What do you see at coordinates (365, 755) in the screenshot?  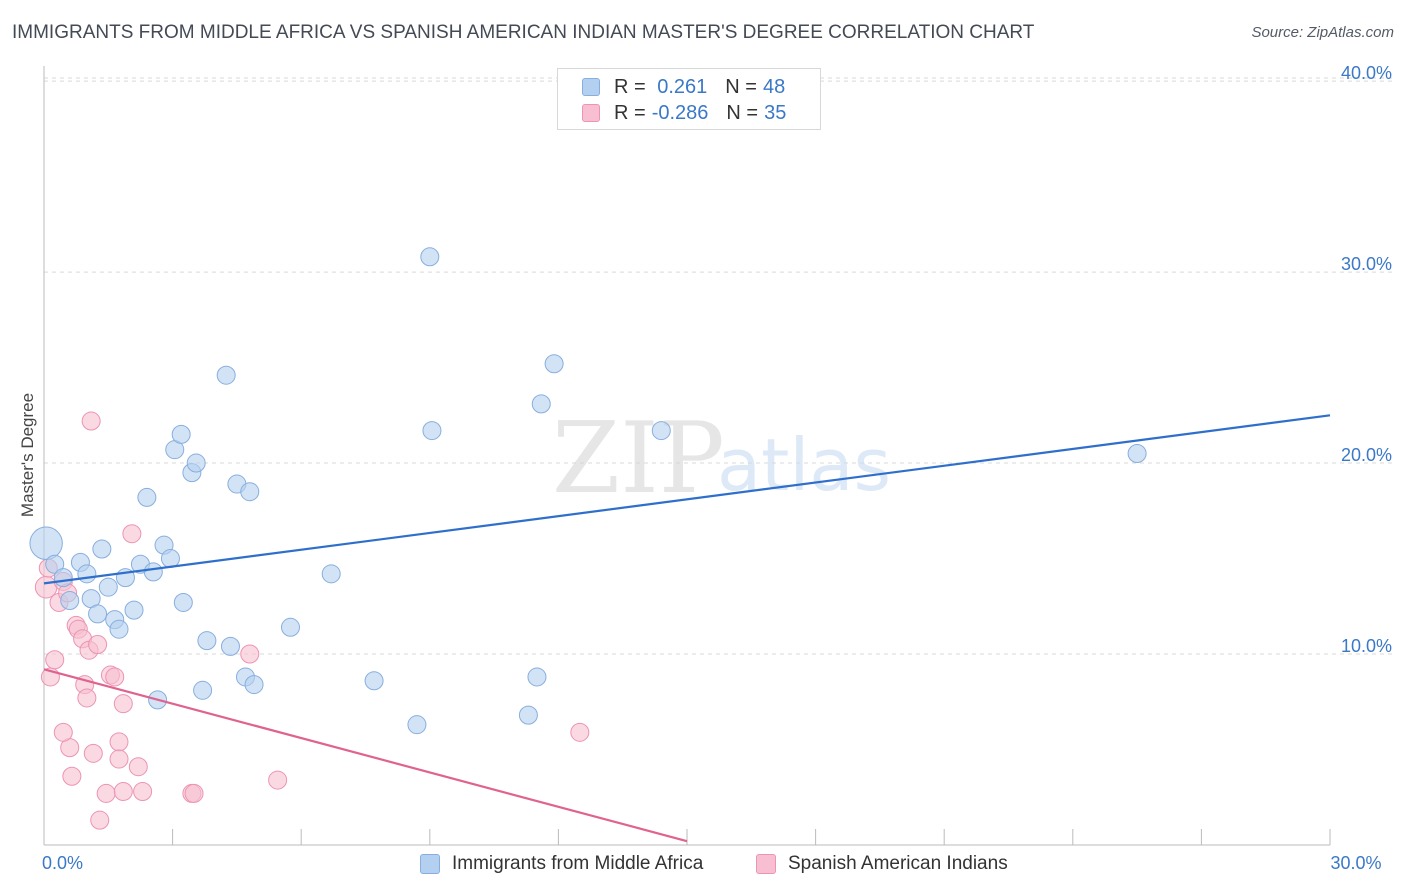 I see `trend-line` at bounding box center [365, 755].